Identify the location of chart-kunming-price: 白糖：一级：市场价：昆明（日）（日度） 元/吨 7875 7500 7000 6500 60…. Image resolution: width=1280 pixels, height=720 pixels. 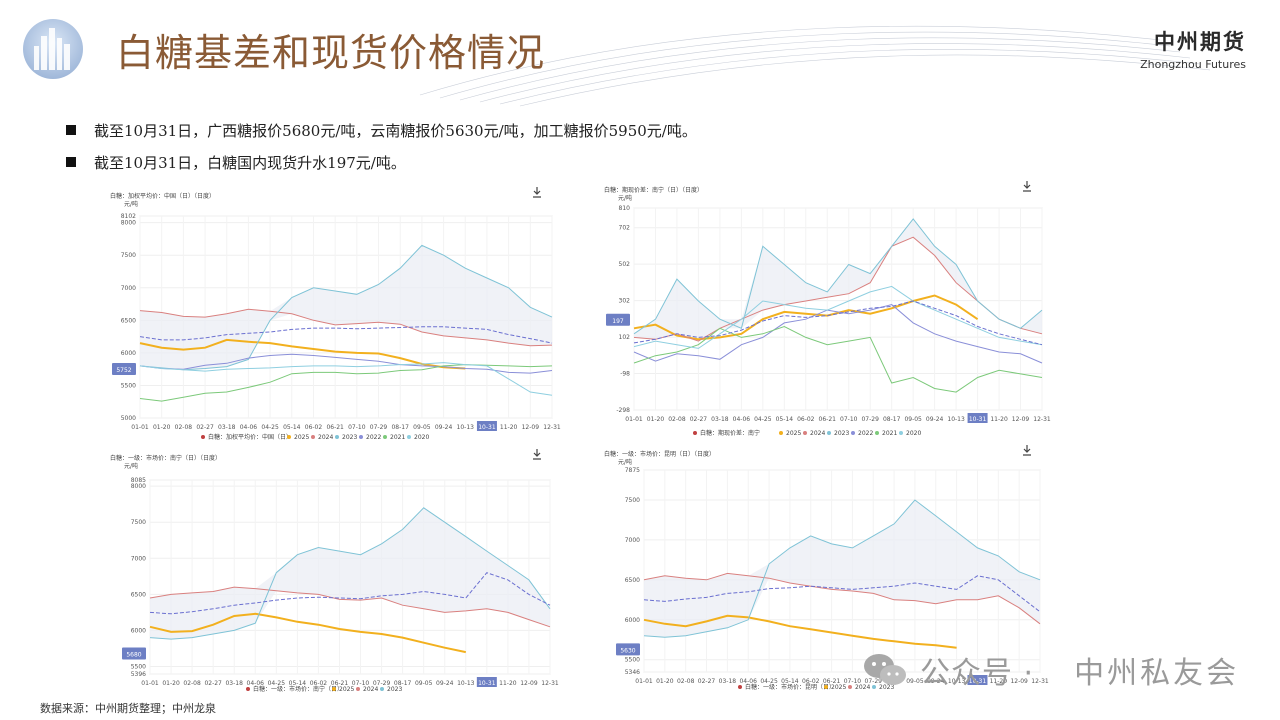
(825, 568).